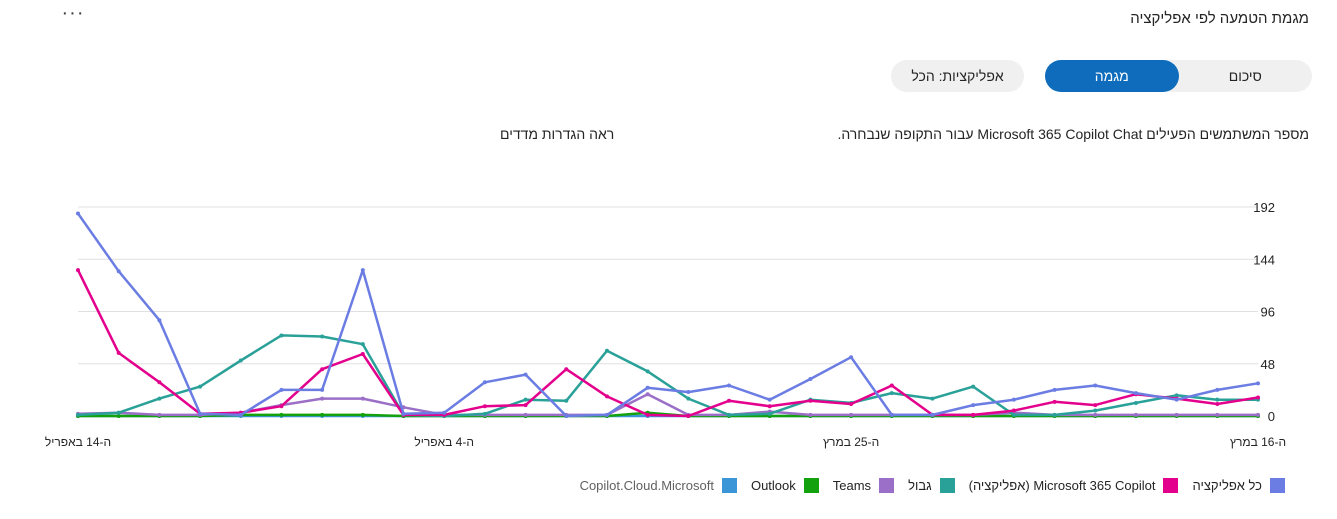  Describe the element at coordinates (1268, 312) in the screenshot. I see `y-tick-label: 96` at that location.